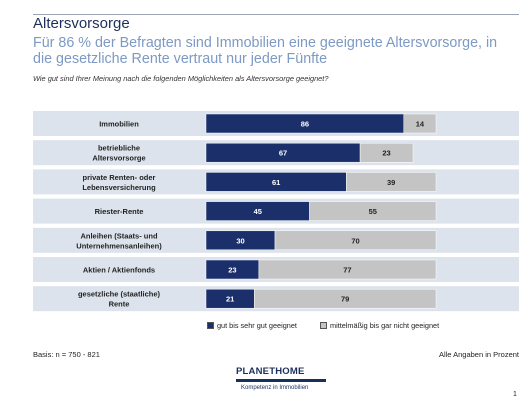 Image resolution: width=529 pixels, height=400 pixels. I want to click on data-label-negative: 23, so click(386, 153).